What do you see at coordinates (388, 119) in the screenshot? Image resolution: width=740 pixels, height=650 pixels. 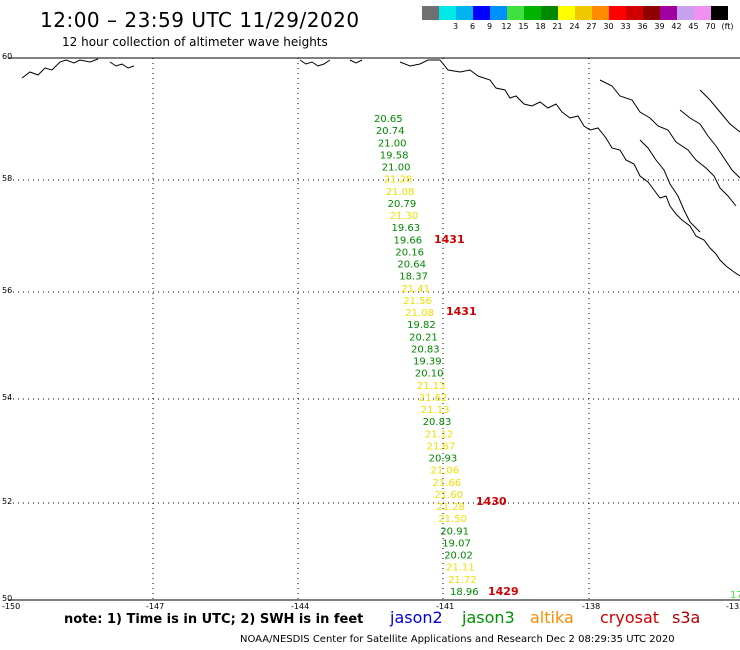 I see `wave-height-value: 20.65` at bounding box center [388, 119].